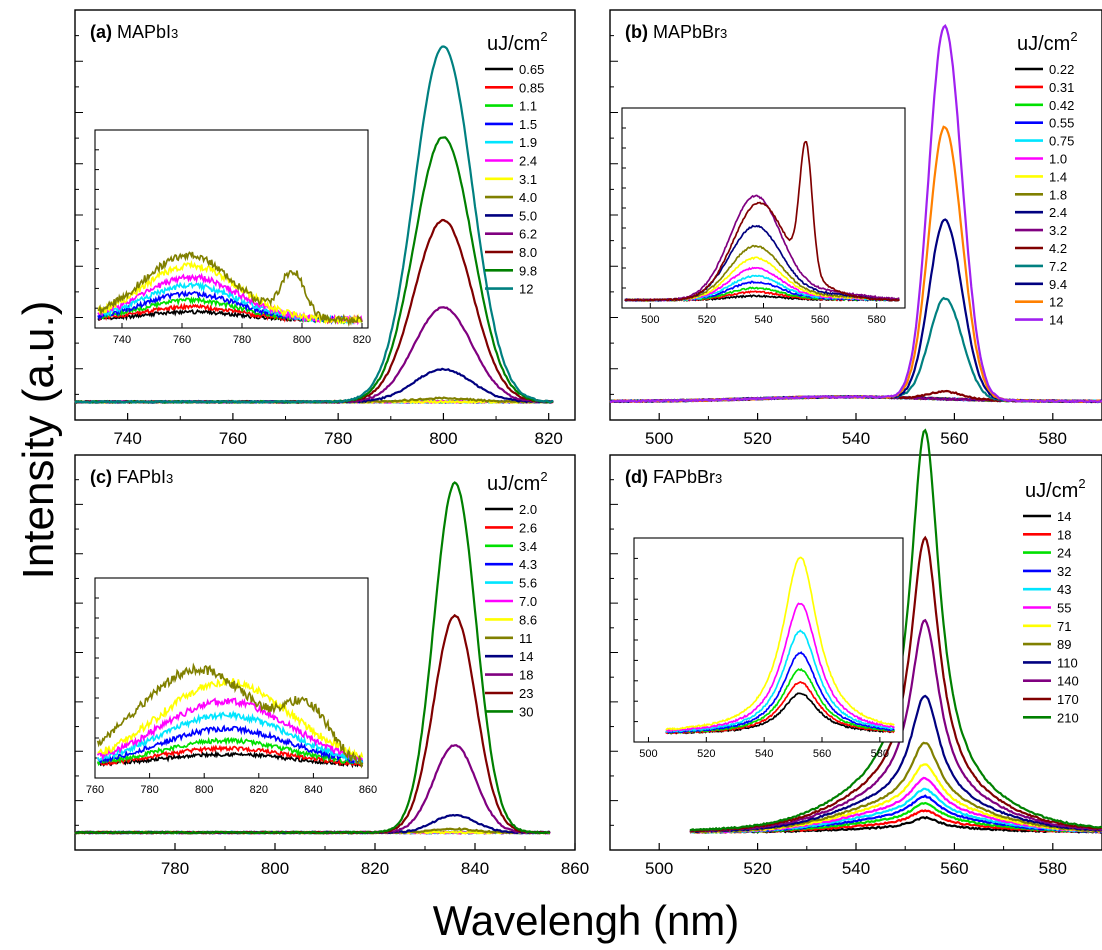 The width and height of the screenshot is (1102, 950). What do you see at coordinates (1058, 266) in the screenshot?
I see `legend-entry: 7.2` at bounding box center [1058, 266].